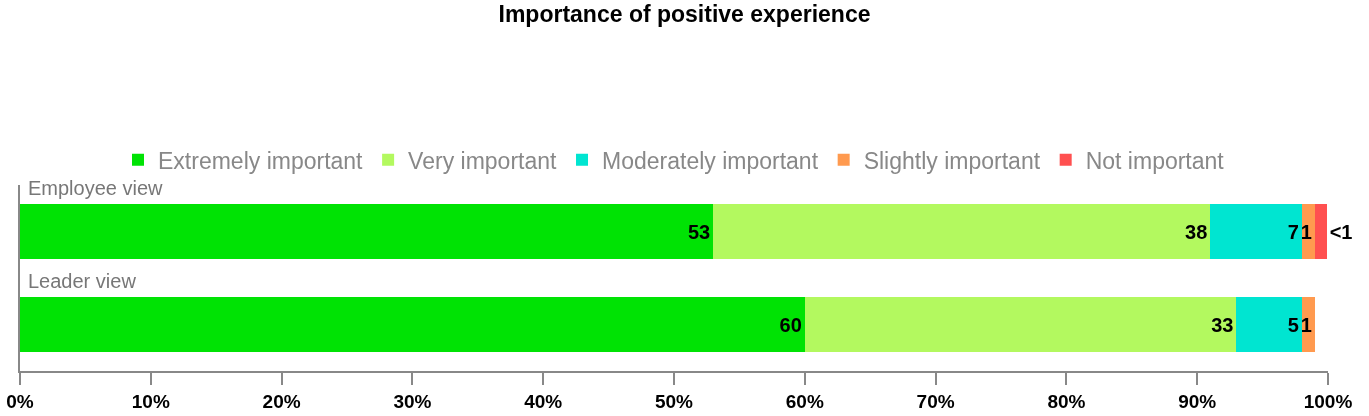 Image resolution: width=1369 pixels, height=416 pixels. Describe the element at coordinates (1155, 160) in the screenshot. I see `legend-label: Not important` at that location.